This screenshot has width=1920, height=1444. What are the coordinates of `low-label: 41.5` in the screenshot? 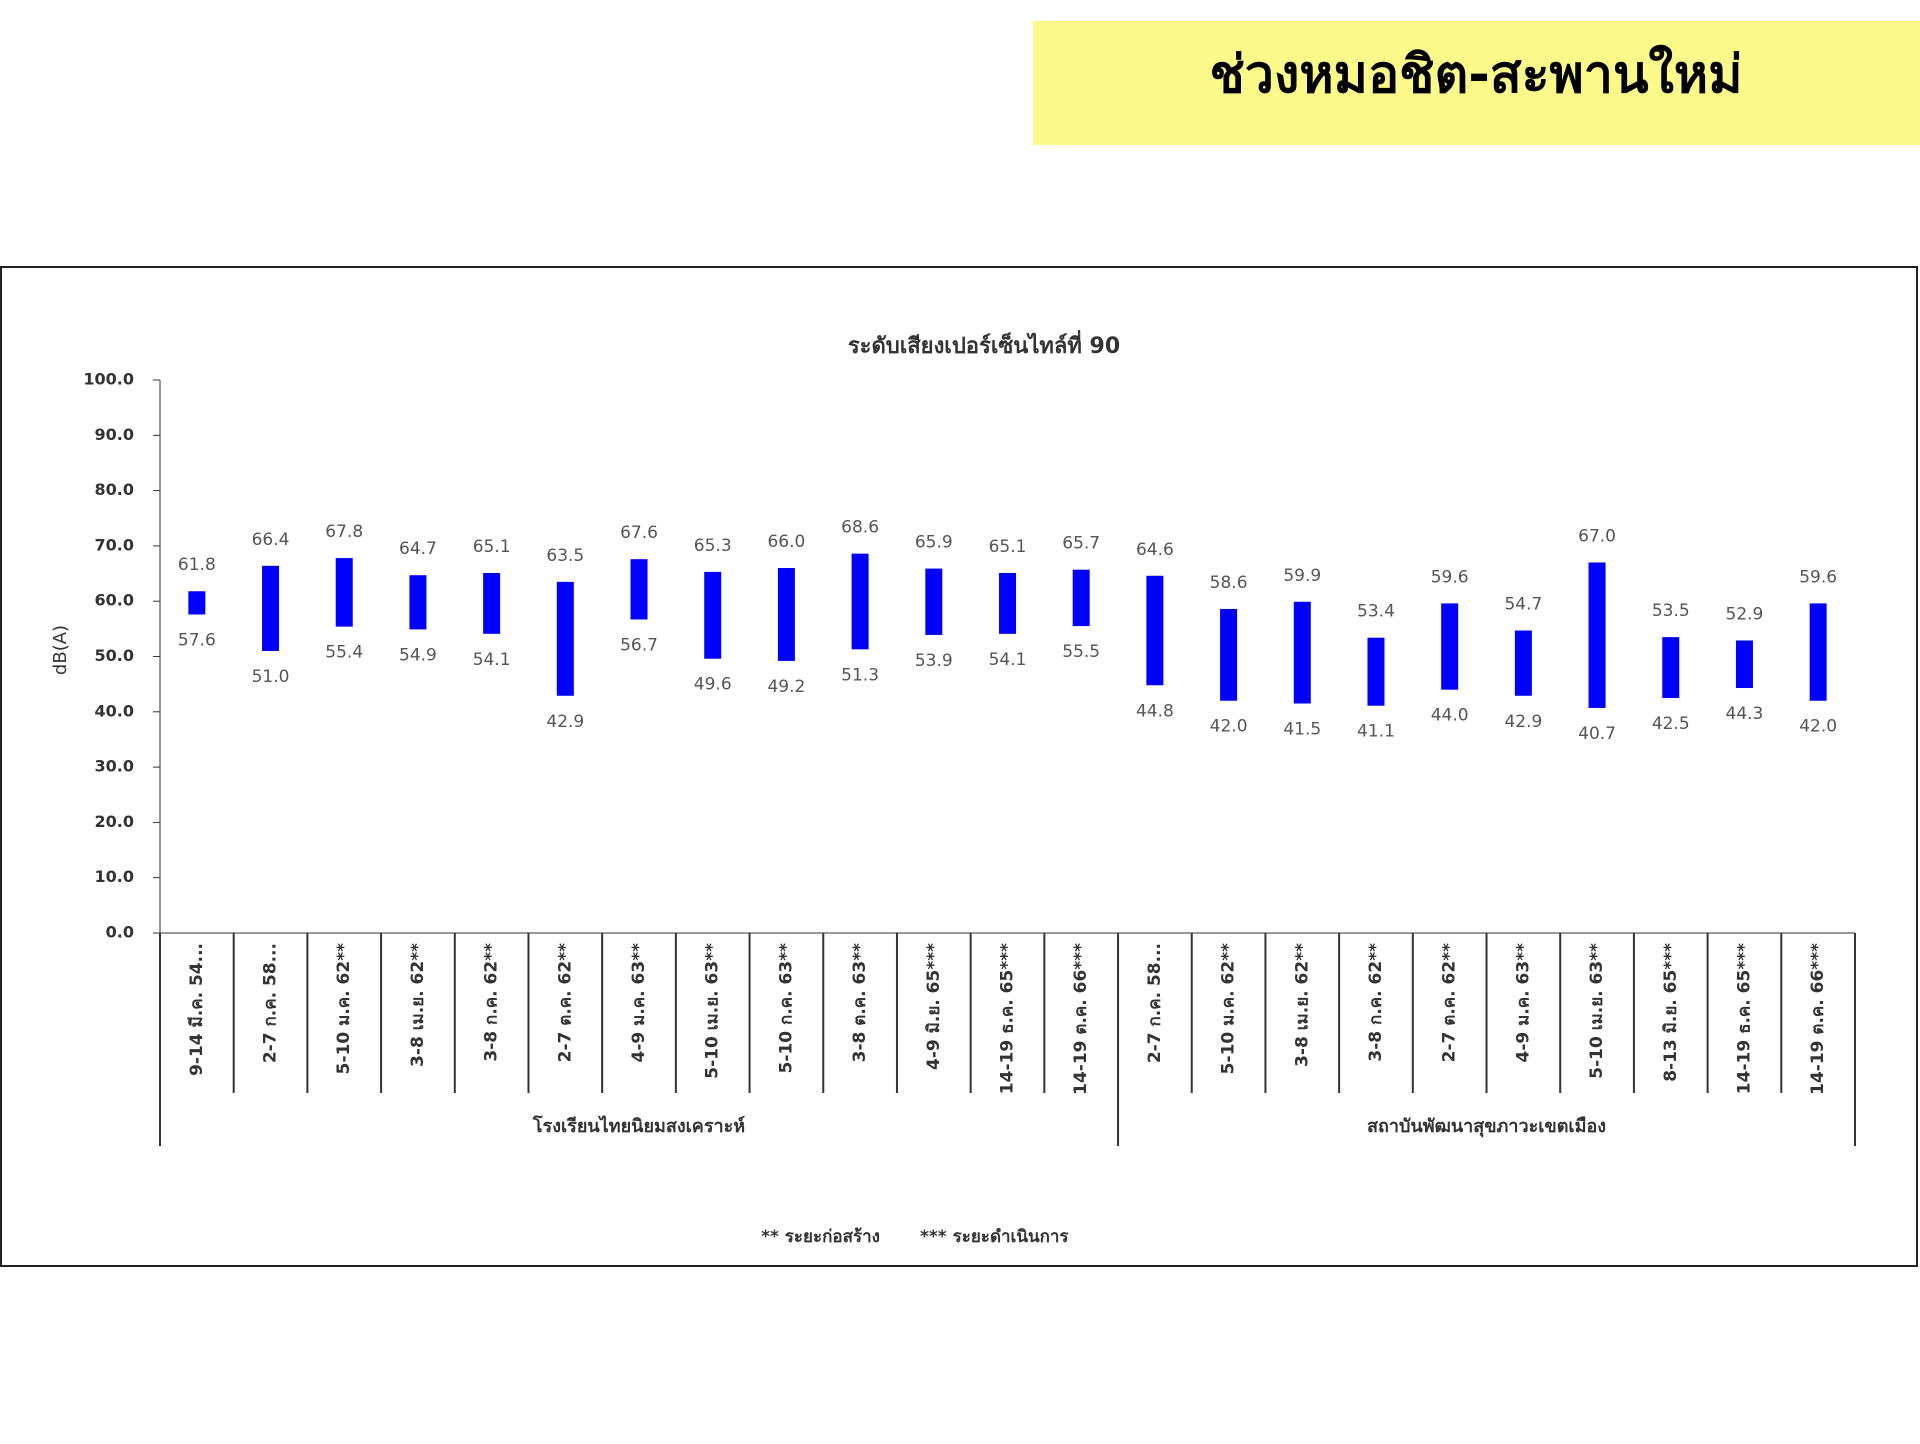 It's located at (1302, 730).